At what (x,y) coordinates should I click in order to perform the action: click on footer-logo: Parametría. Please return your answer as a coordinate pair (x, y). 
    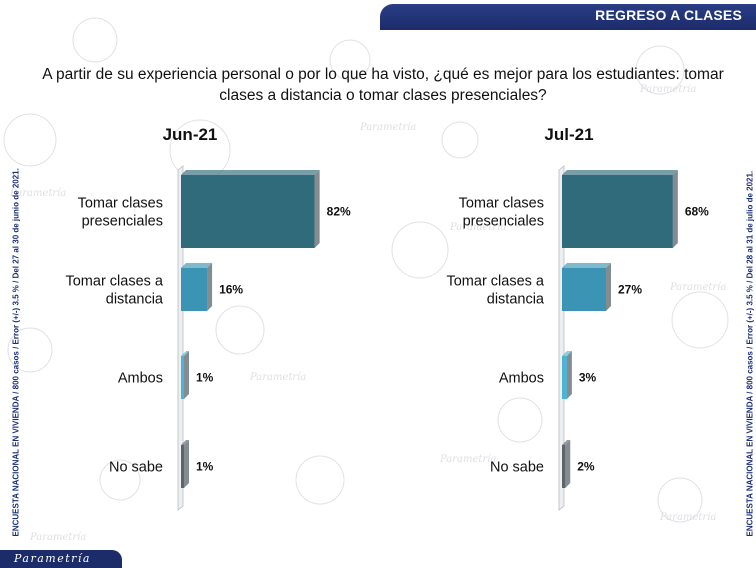
    Looking at the image, I should click on (52, 558).